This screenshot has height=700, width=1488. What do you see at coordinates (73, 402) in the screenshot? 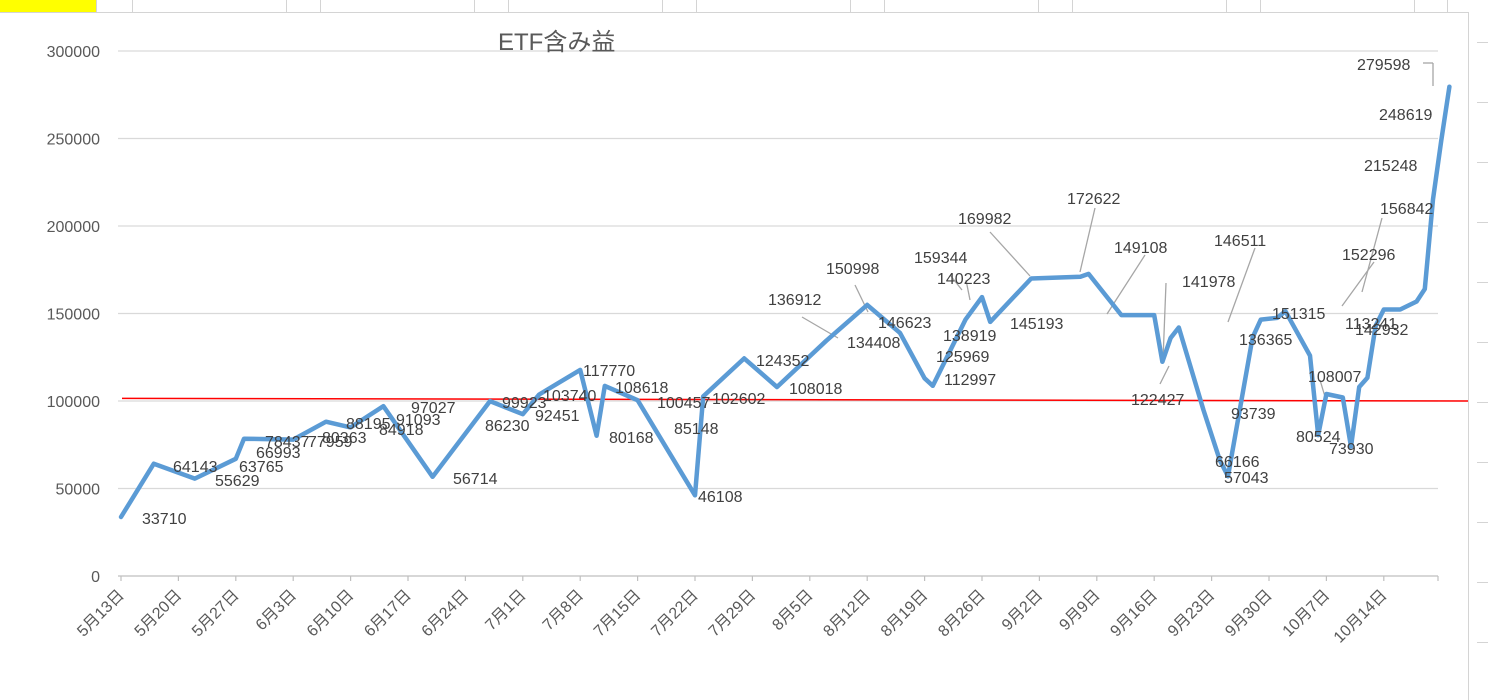
I see `y-tick-label: 100000` at bounding box center [73, 402].